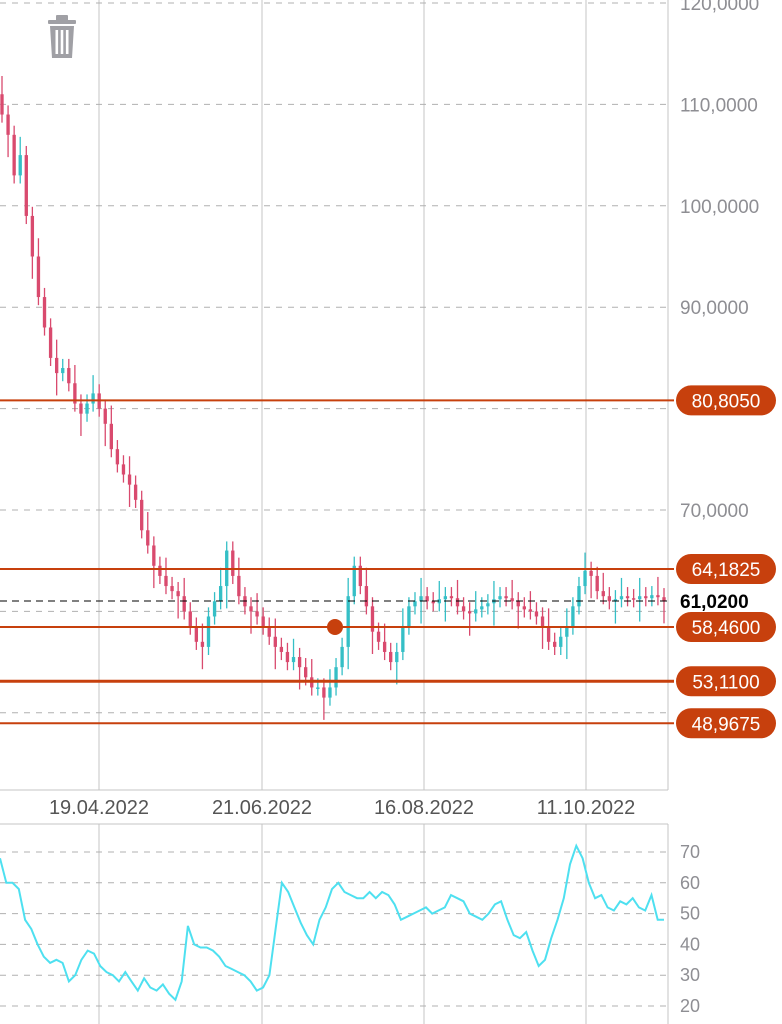 This screenshot has height=1024, width=782. Describe the element at coordinates (99, 808) in the screenshot. I see `x-tick-label: 19.04.2022` at that location.